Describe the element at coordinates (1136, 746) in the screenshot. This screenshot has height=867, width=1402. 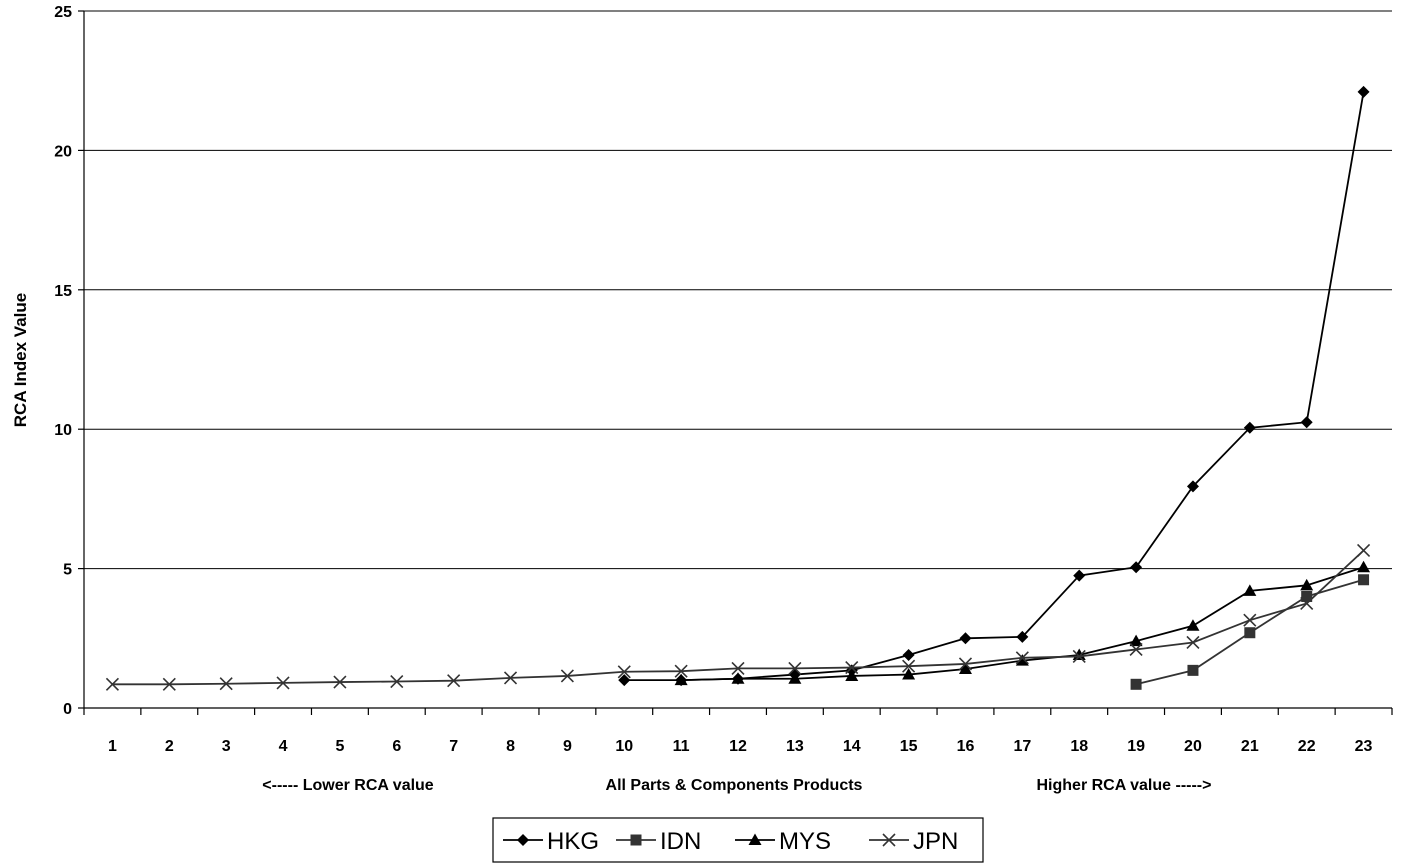
I see `x-tick-label-19: 19` at that location.